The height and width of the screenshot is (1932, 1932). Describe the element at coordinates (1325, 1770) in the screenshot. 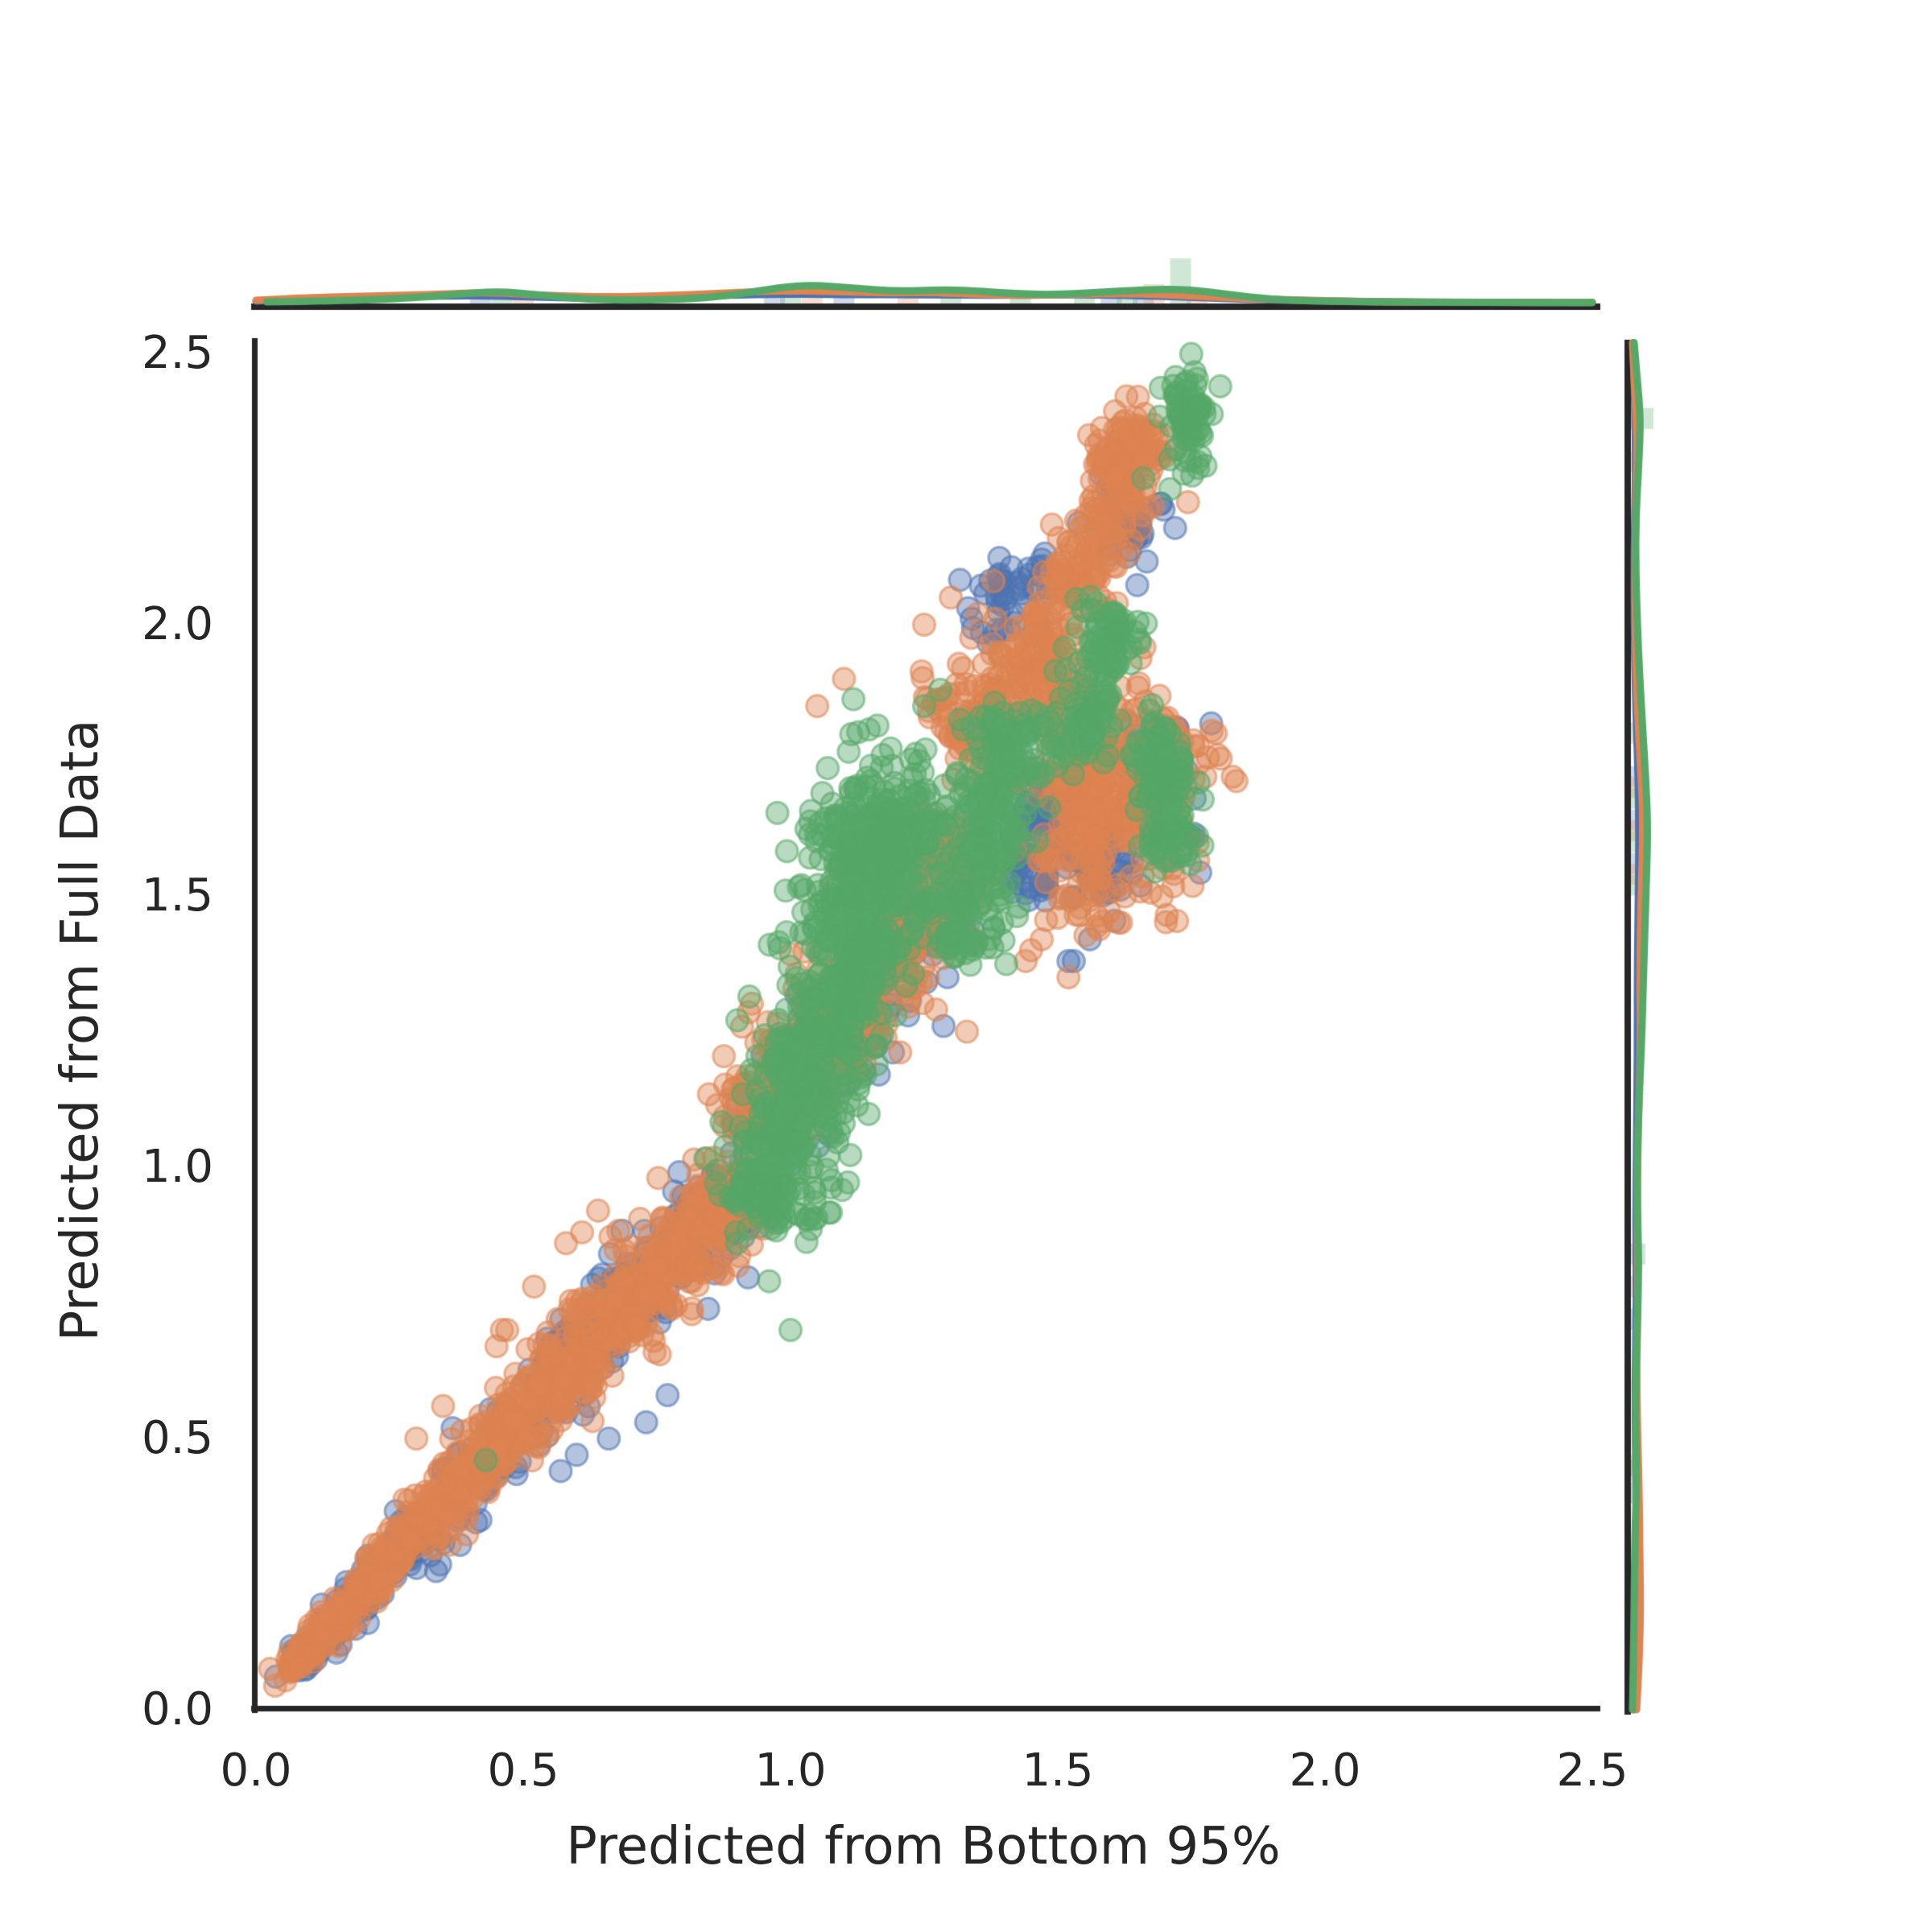

I see `x-tick-label: 2.0` at that location.